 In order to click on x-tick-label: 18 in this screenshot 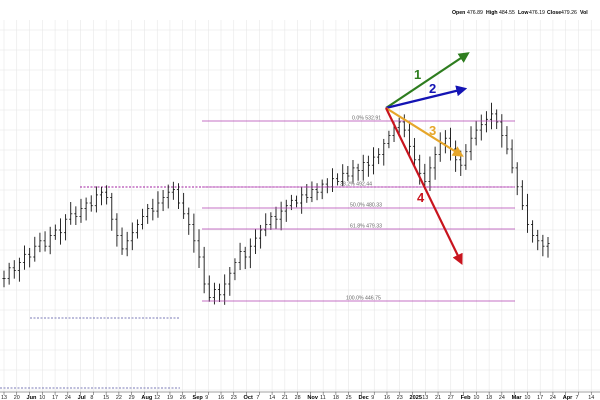, I will do `click(489, 397)`.